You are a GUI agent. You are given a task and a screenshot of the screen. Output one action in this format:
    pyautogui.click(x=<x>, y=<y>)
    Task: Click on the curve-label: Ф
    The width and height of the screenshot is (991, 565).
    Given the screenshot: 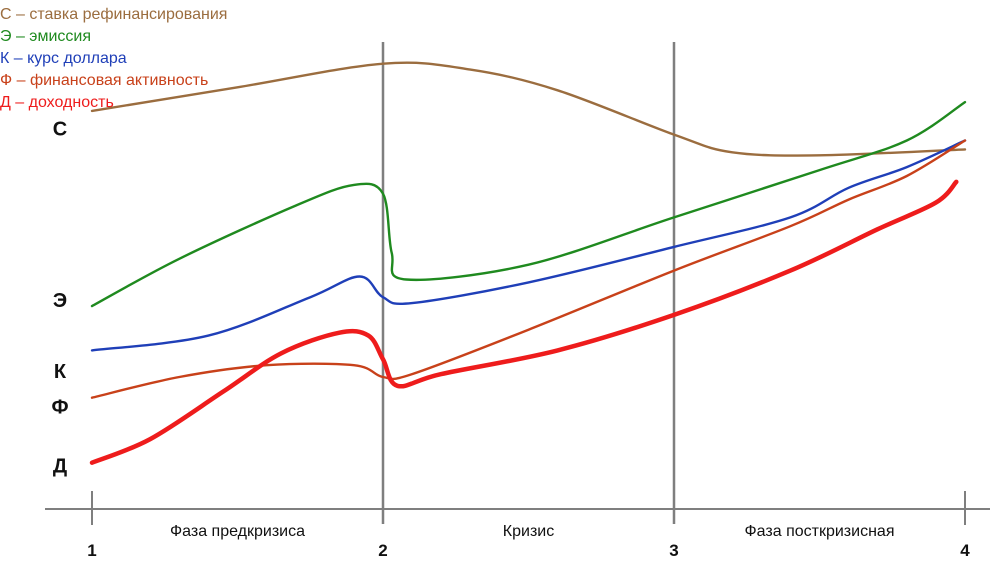 What is the action you would take?
    pyautogui.click(x=59, y=408)
    